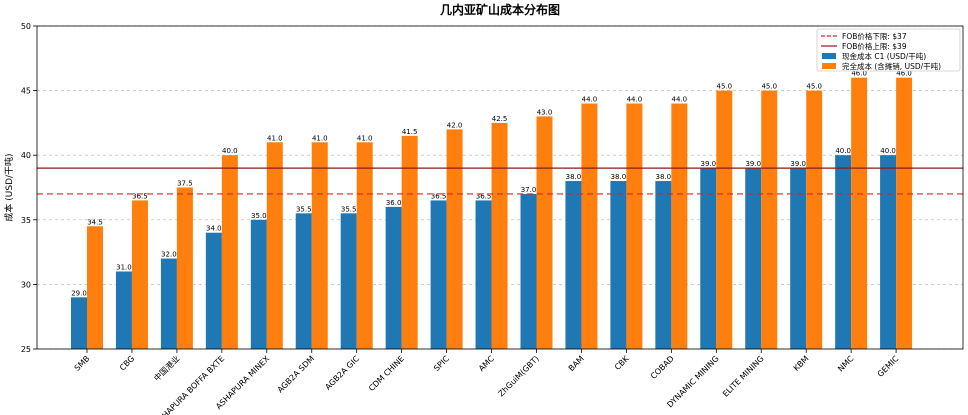 The image size is (968, 415). I want to click on y-tick-label: 30, so click(26, 284).